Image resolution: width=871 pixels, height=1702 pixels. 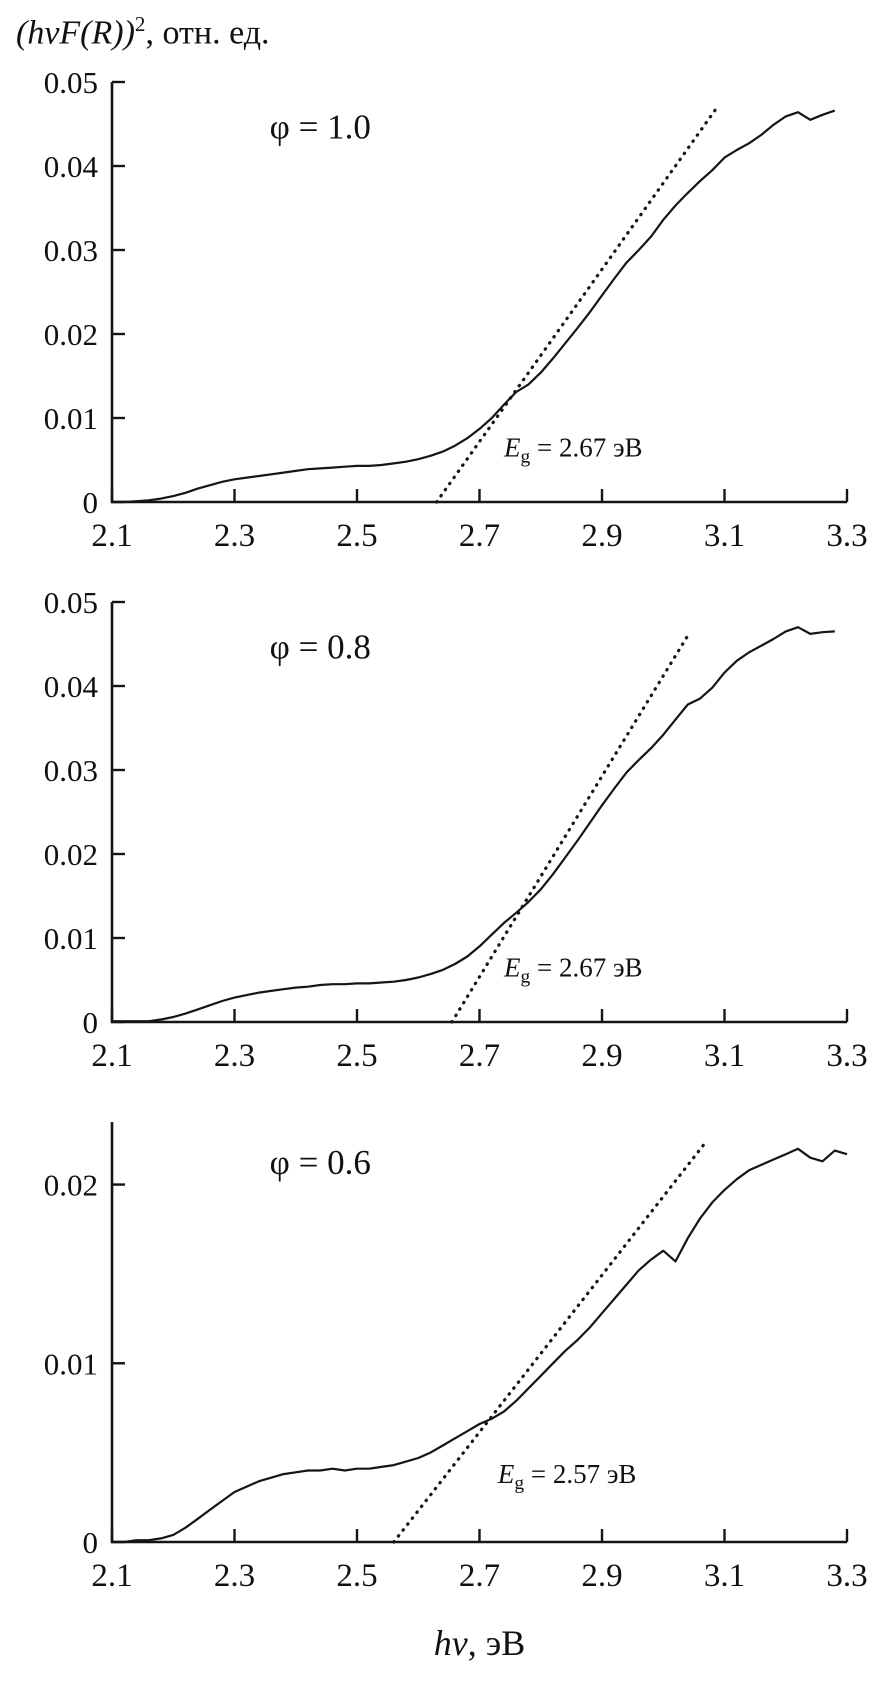 I want to click on phi-label: φ = 0.6, so click(x=320, y=1162).